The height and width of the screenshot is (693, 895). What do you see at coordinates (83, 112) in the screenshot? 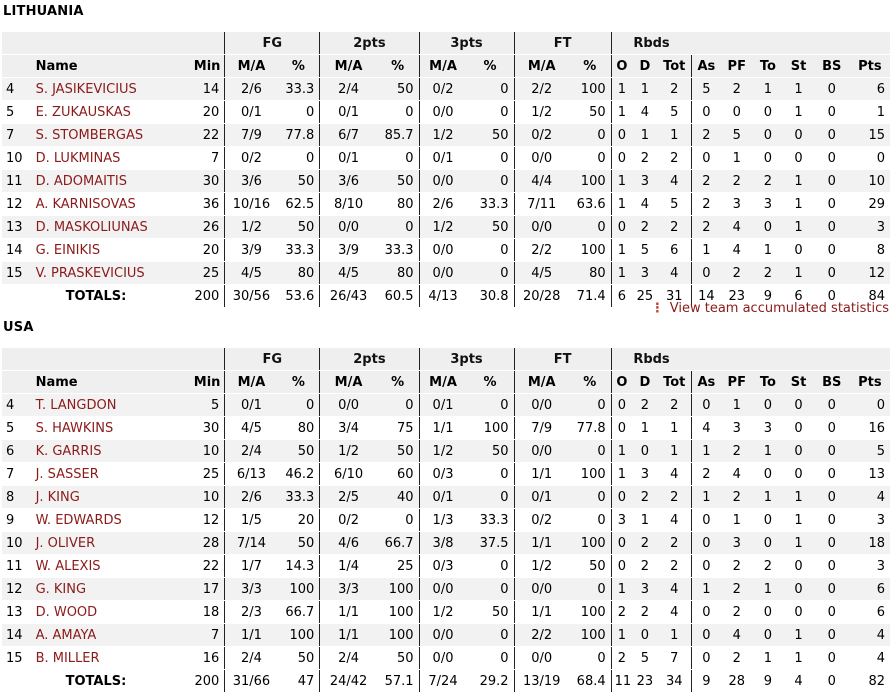
I see `player-name-link: E. ZUKAUSKAS` at bounding box center [83, 112].